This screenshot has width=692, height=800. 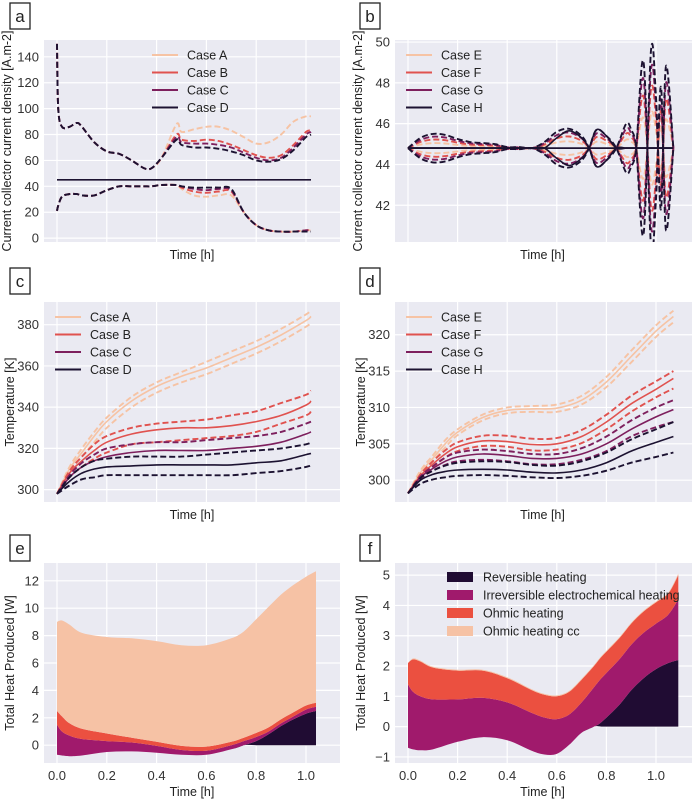 I want to click on y-tick-label: 120, so click(x=28, y=82).